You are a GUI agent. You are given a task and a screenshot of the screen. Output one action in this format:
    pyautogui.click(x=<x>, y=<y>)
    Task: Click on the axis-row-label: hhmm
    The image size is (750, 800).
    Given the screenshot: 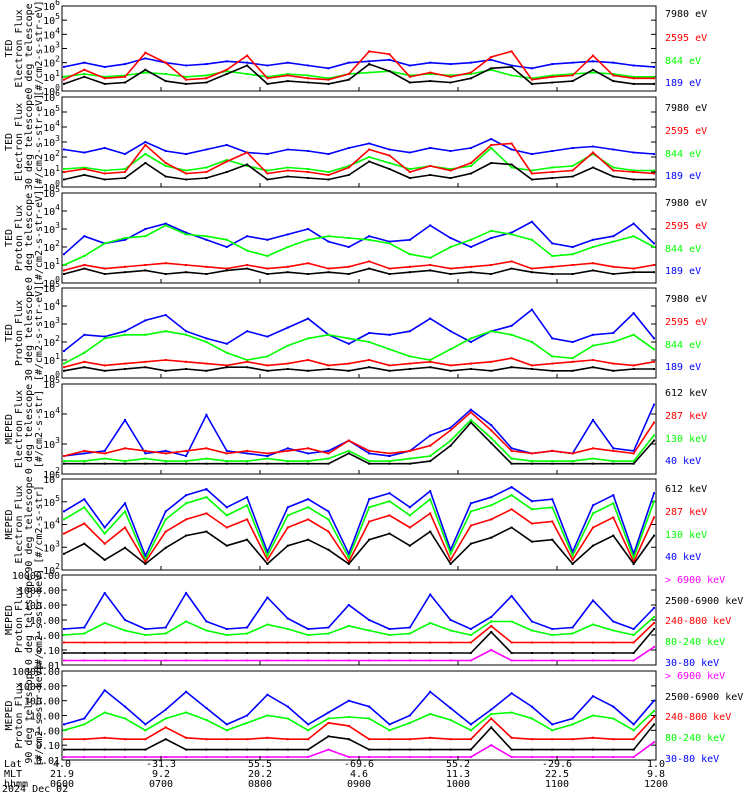 What is the action you would take?
    pyautogui.click(x=16, y=784)
    